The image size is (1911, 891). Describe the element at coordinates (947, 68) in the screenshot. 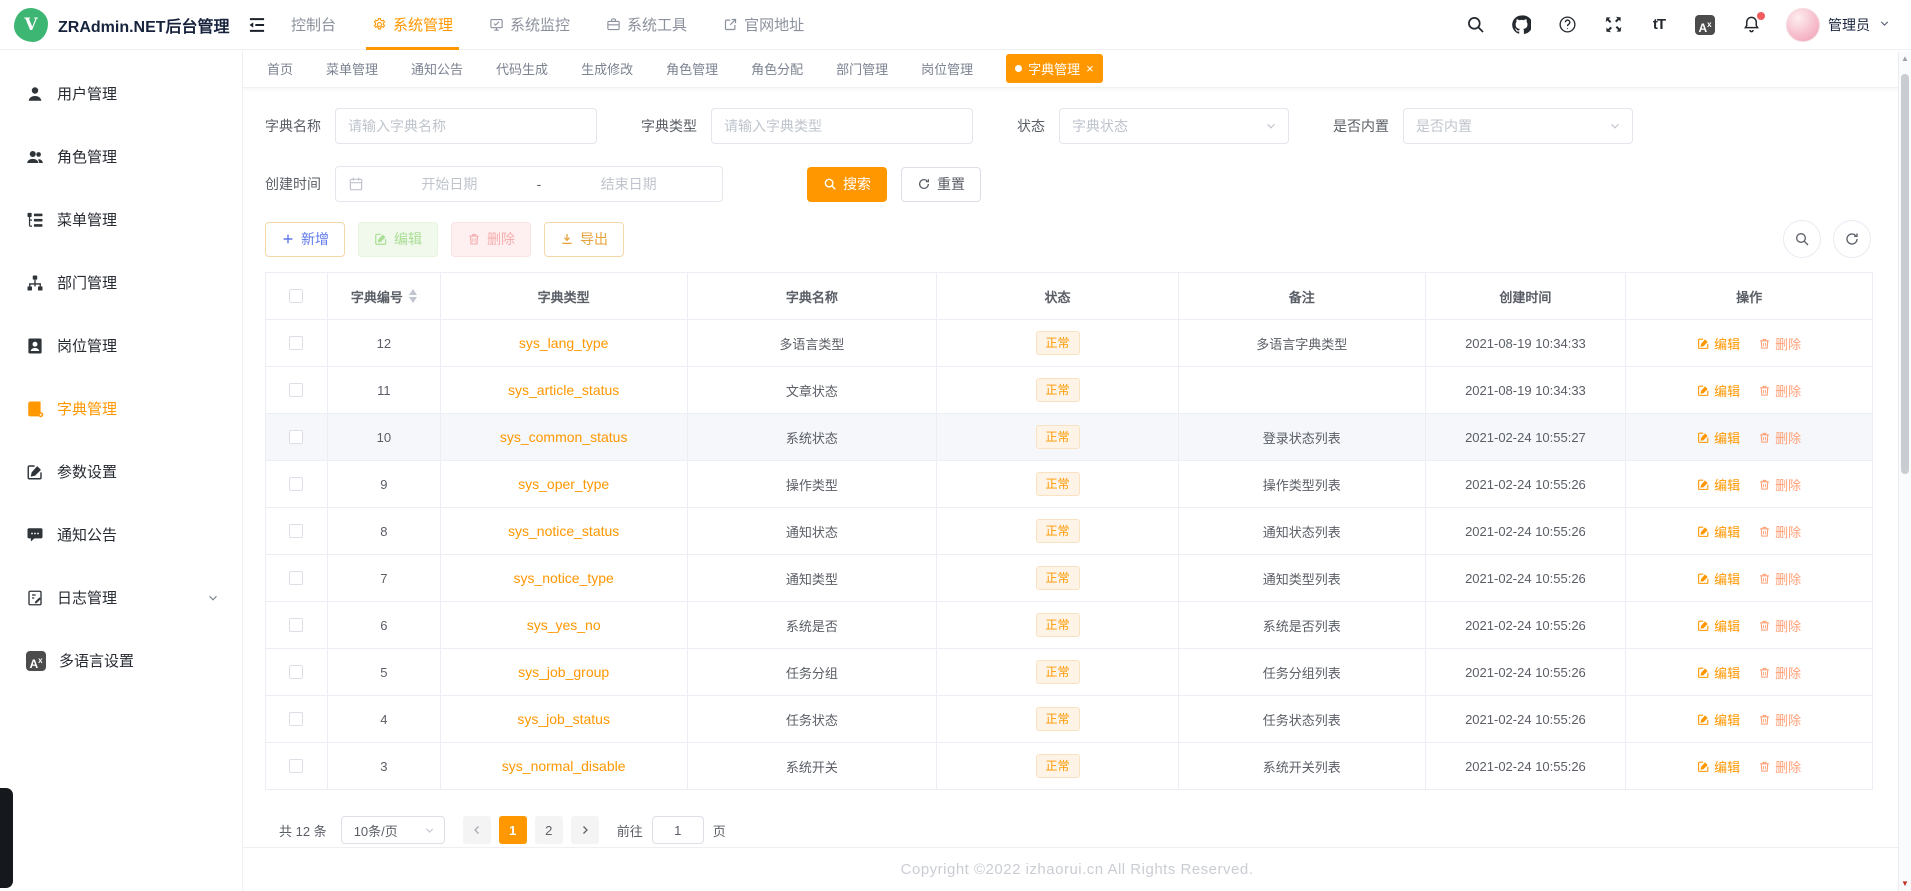

I see `tab-岗位管理: 岗位管理` at that location.